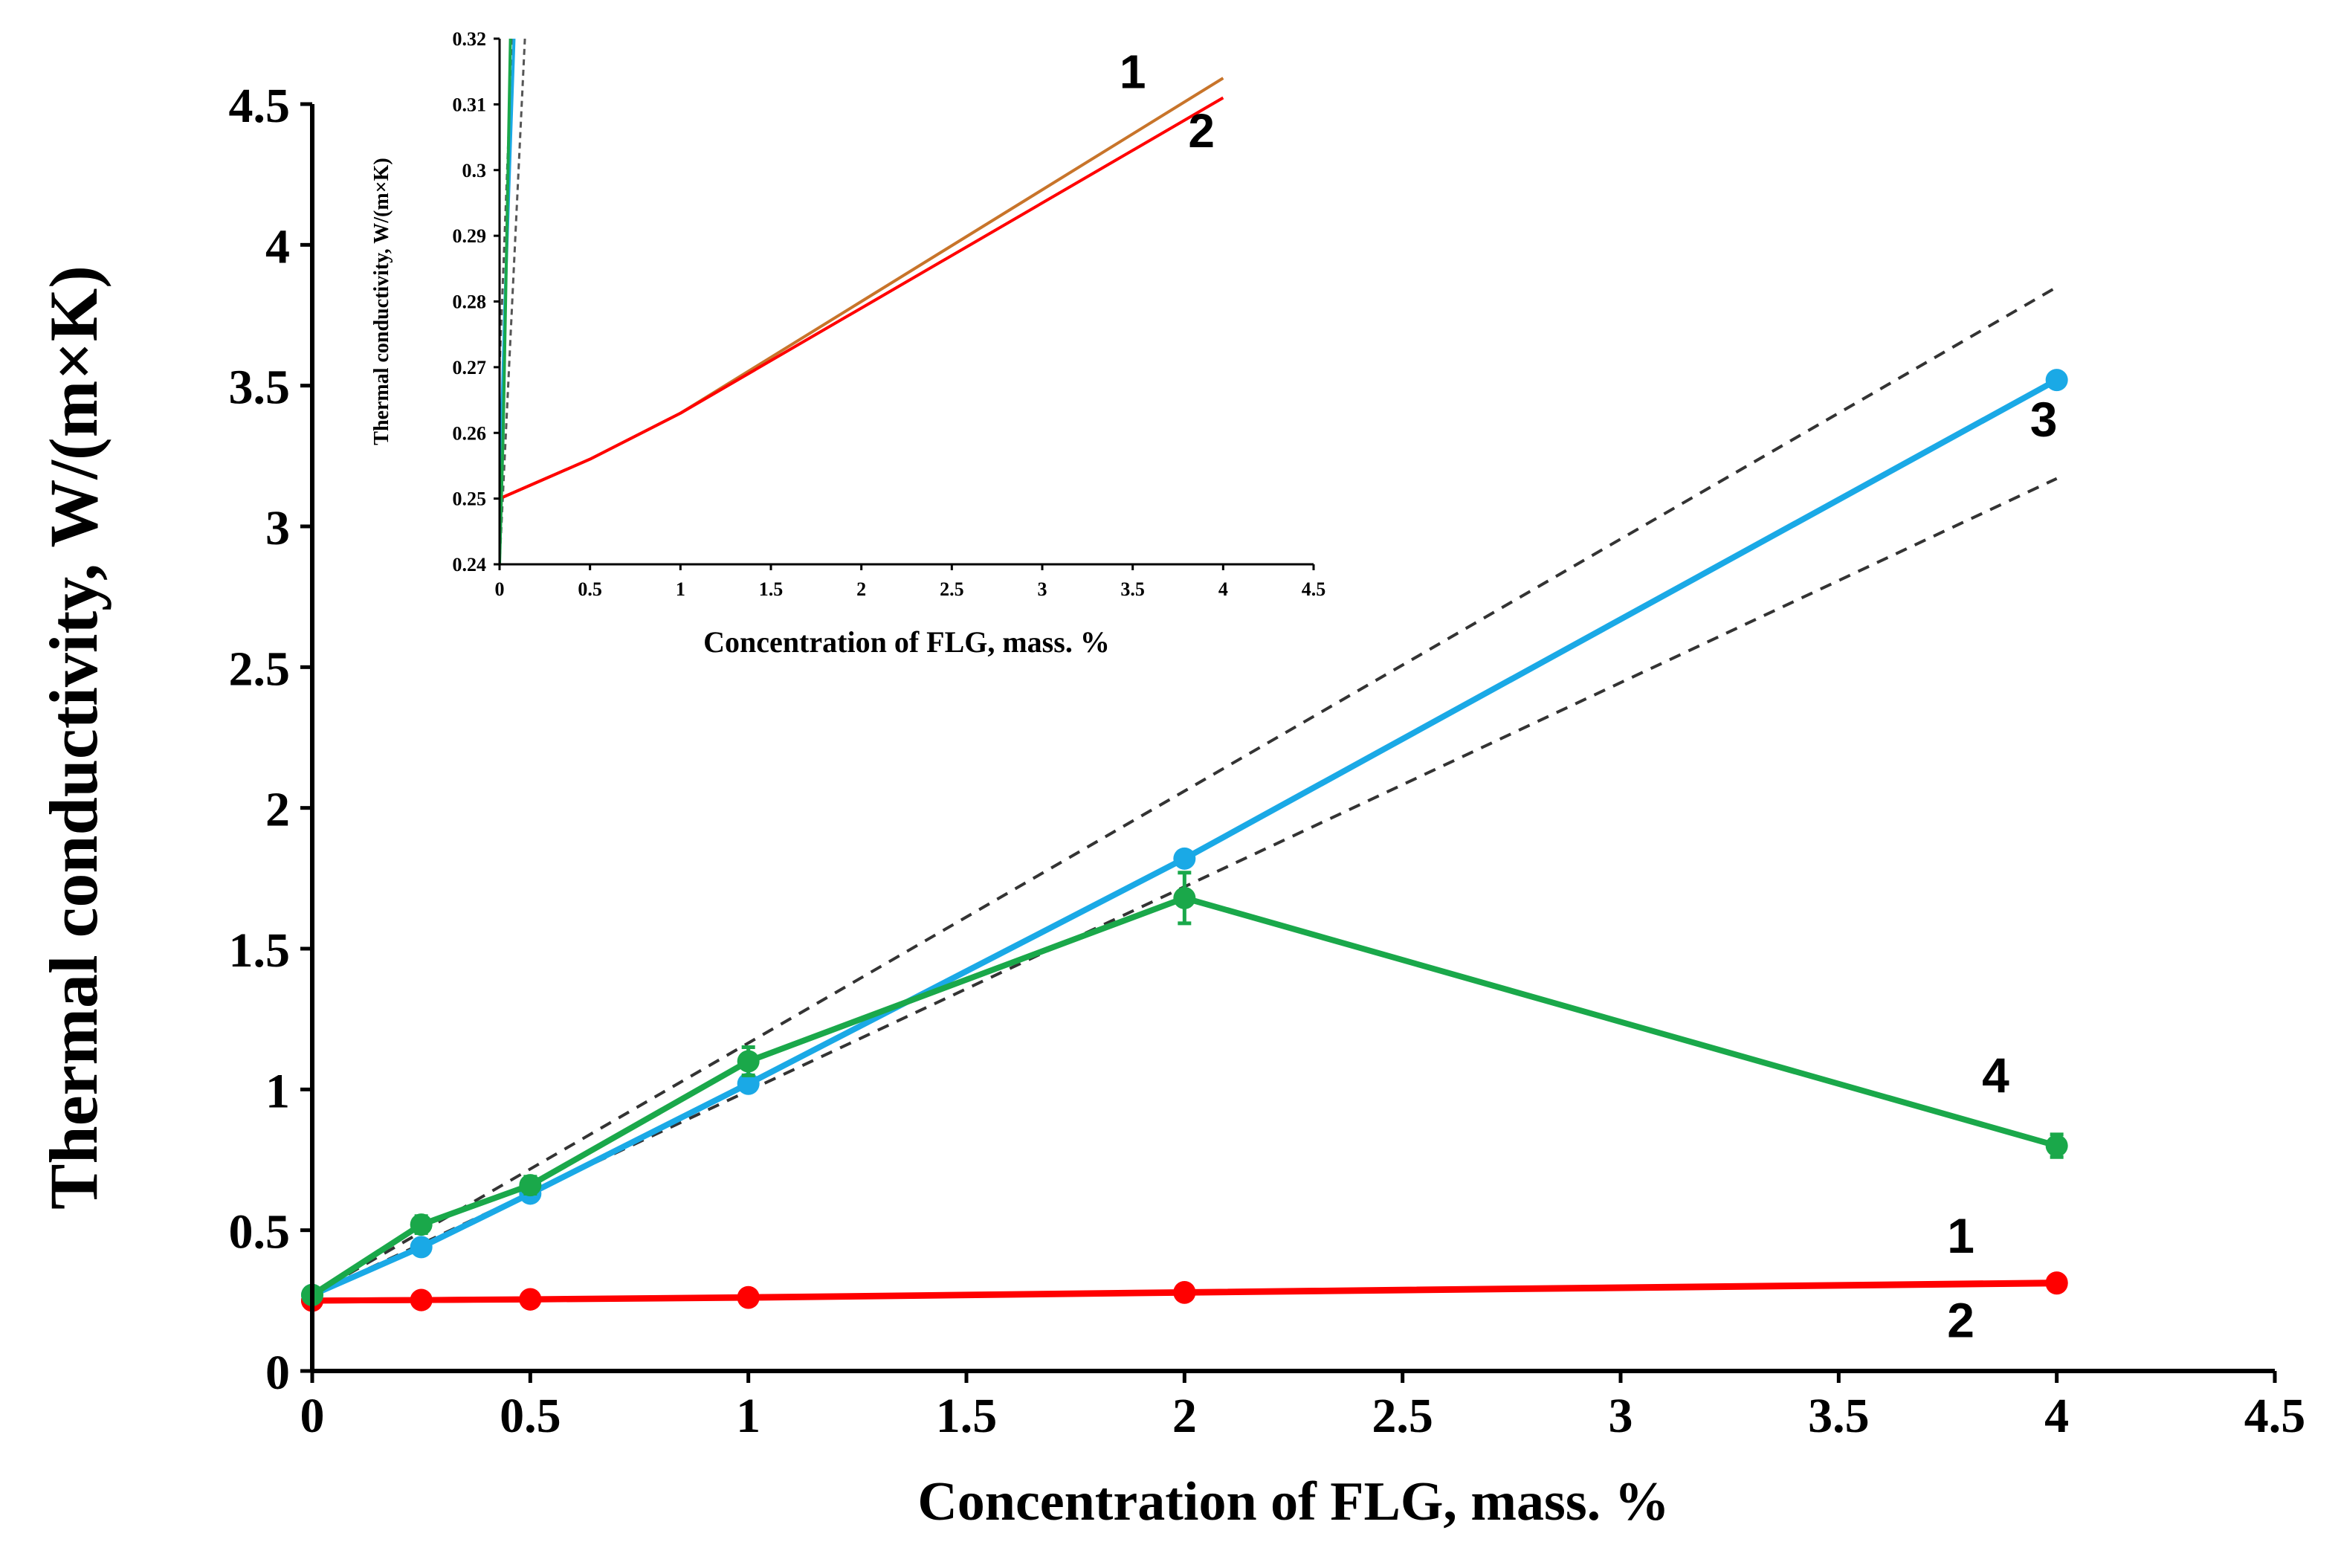 Image resolution: width=2338 pixels, height=1568 pixels. What do you see at coordinates (312, 1416) in the screenshot?
I see `main-x-tick-label: 0` at bounding box center [312, 1416].